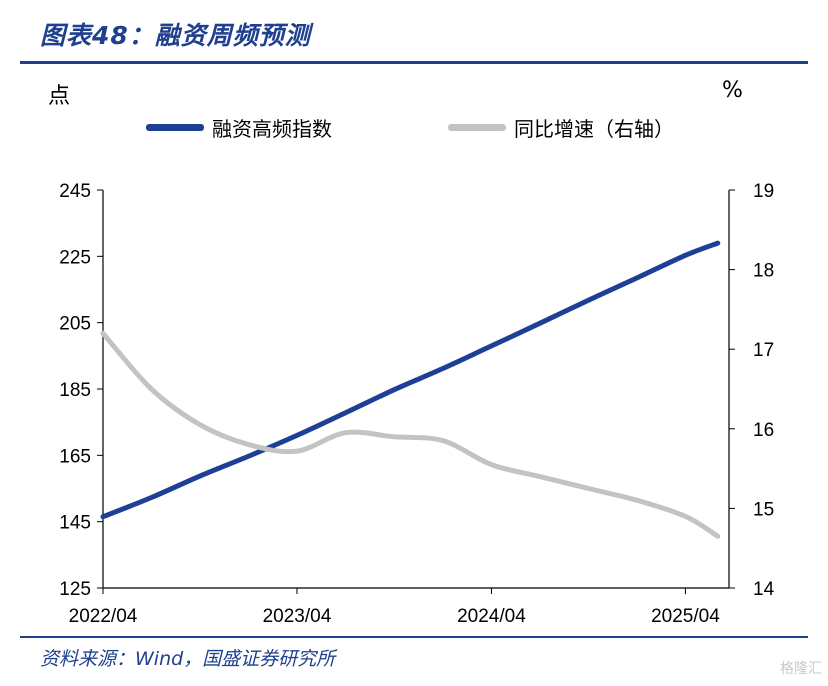  Describe the element at coordinates (297, 616) in the screenshot. I see `x-tick-label: 2023/04` at that location.